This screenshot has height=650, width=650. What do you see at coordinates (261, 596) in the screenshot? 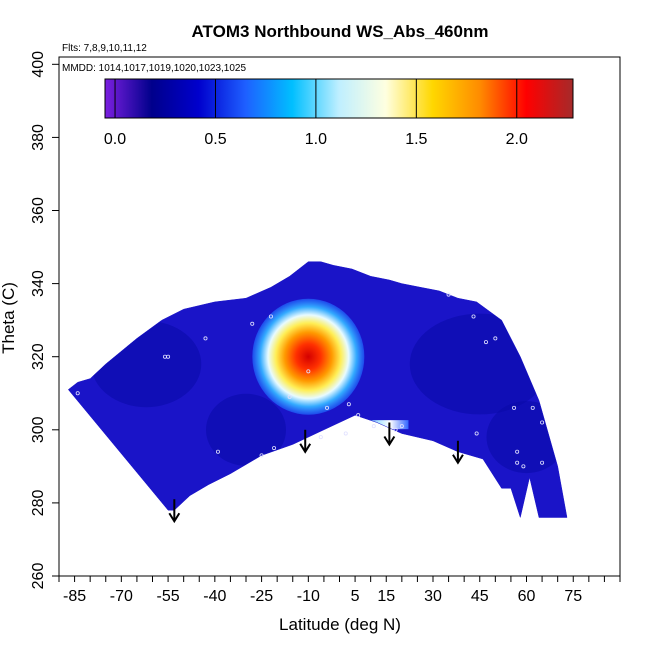
I see `x-tick-label: -25` at bounding box center [261, 596].